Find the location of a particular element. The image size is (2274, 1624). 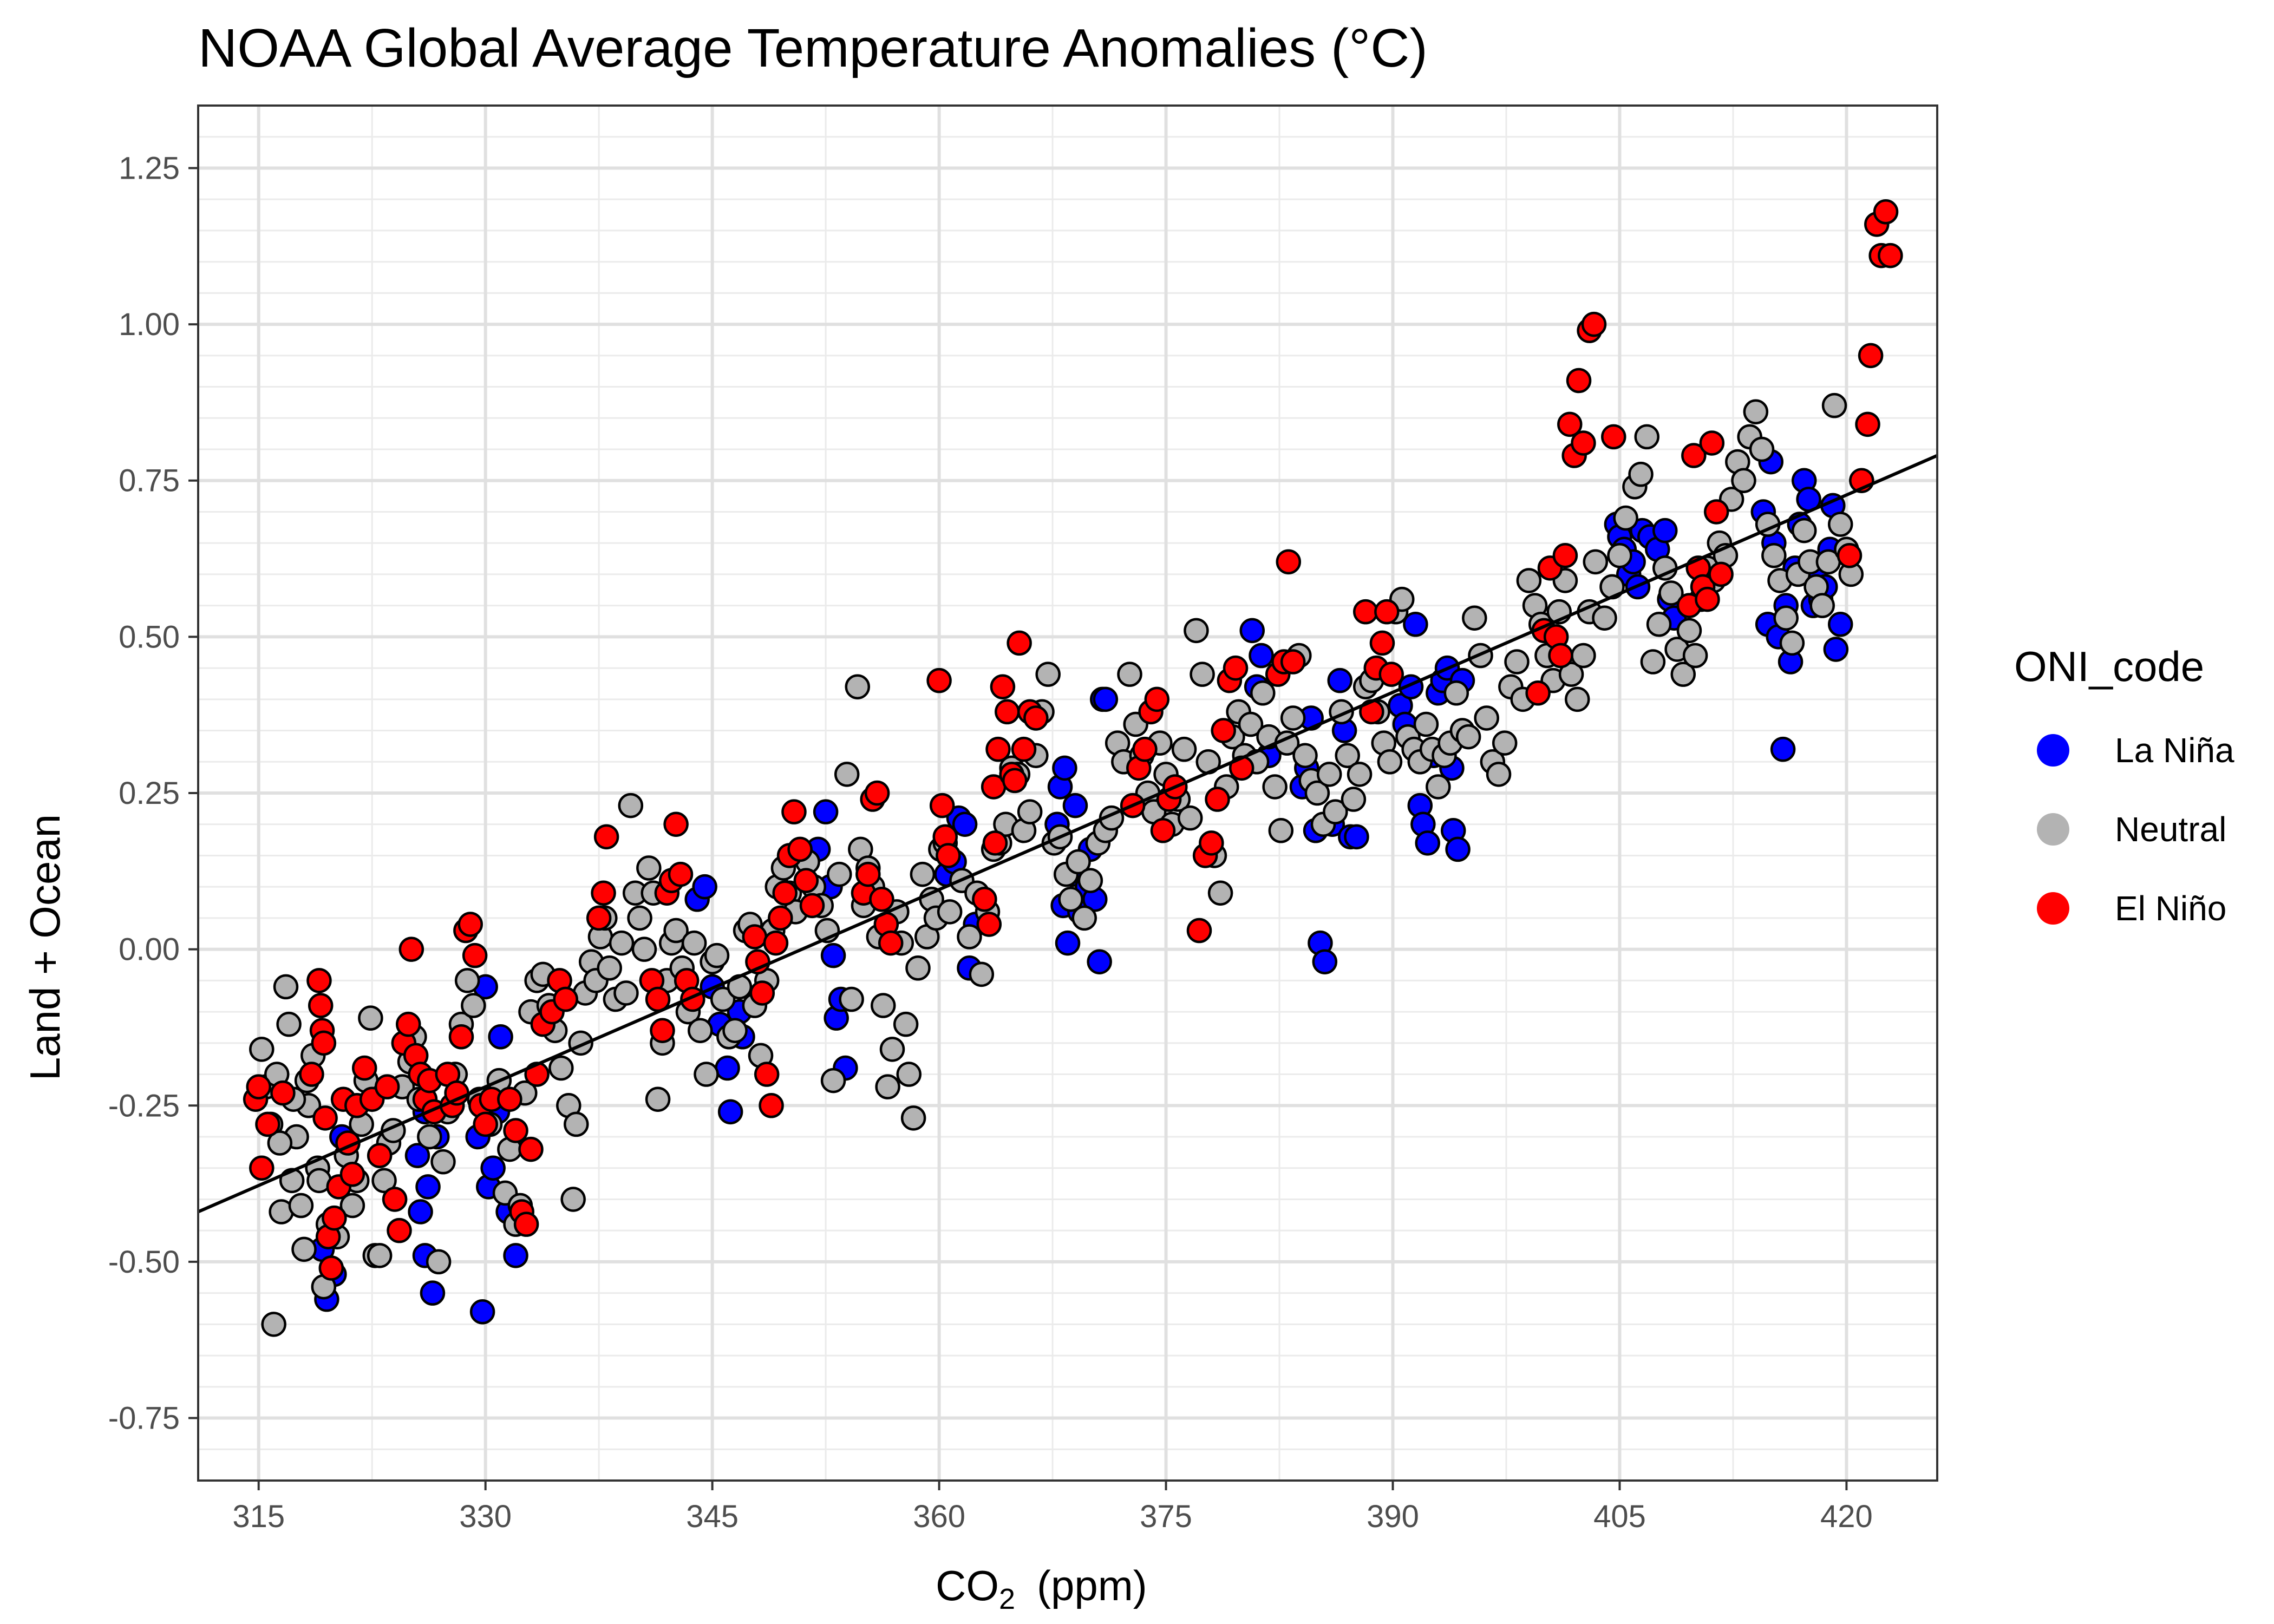

y-tick-label: -0.50 is located at coordinates (144, 1262).